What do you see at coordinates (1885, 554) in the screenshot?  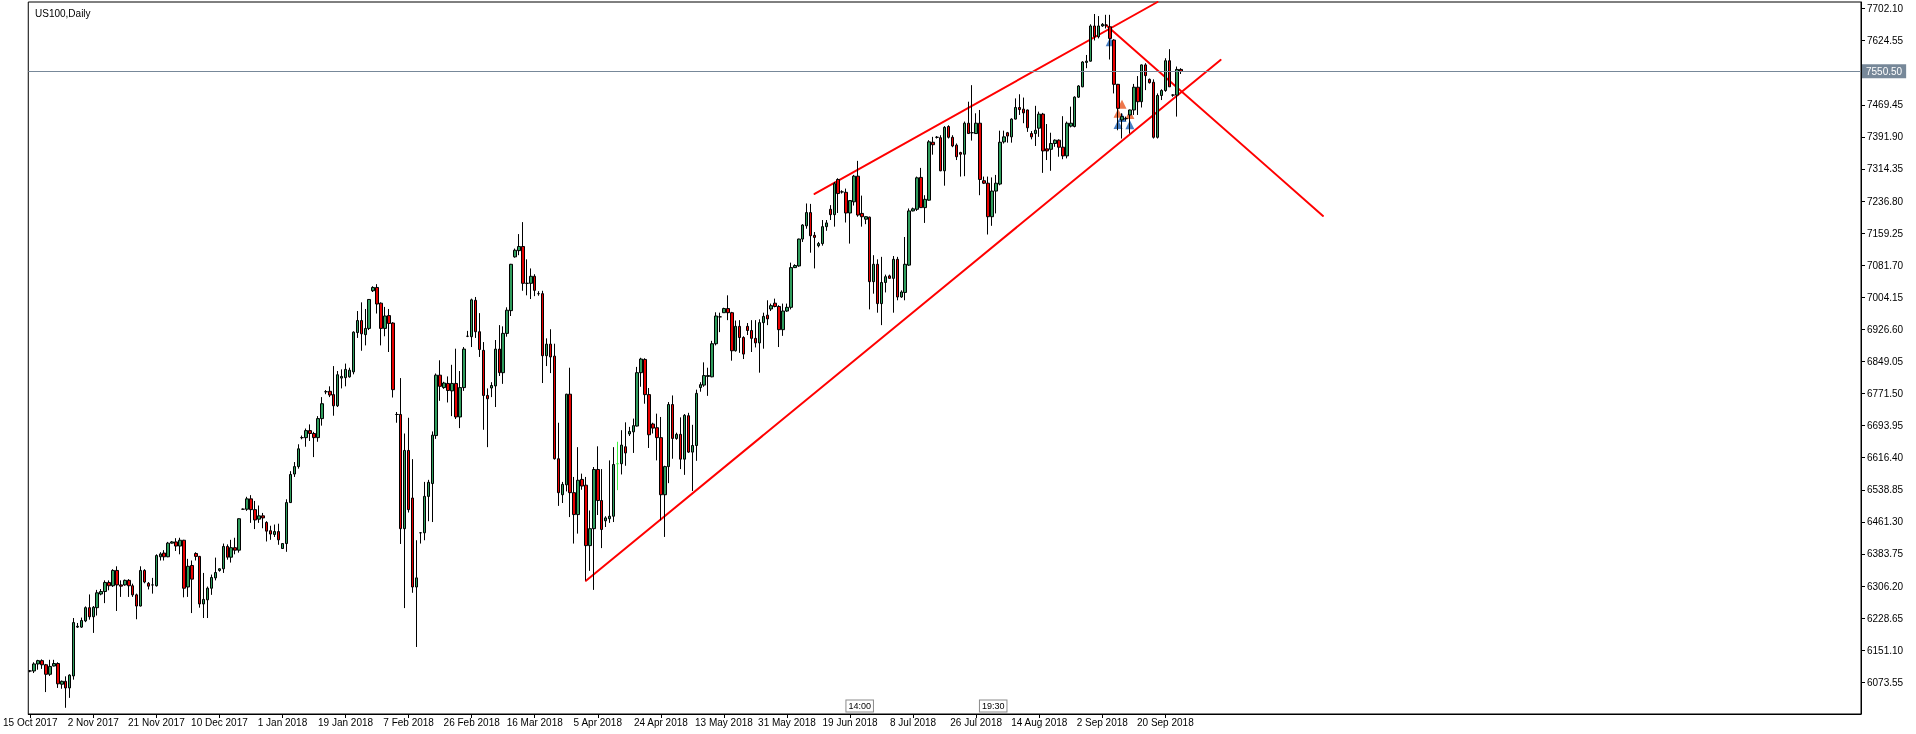 I see `y-tick-label: 6383.75` at bounding box center [1885, 554].